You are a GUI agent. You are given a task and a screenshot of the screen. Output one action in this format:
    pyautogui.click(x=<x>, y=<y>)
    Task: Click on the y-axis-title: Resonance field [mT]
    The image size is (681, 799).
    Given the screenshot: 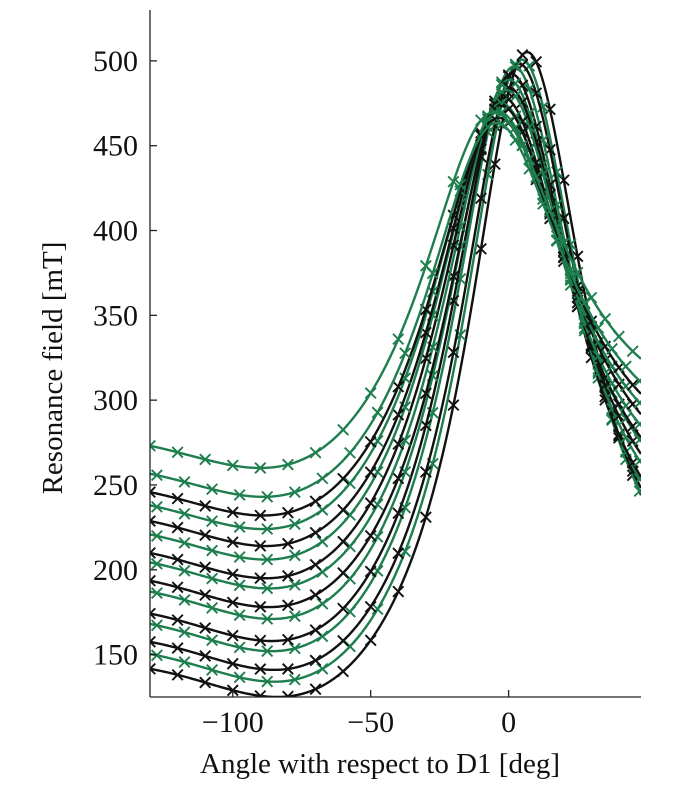 What is the action you would take?
    pyautogui.click(x=53, y=368)
    